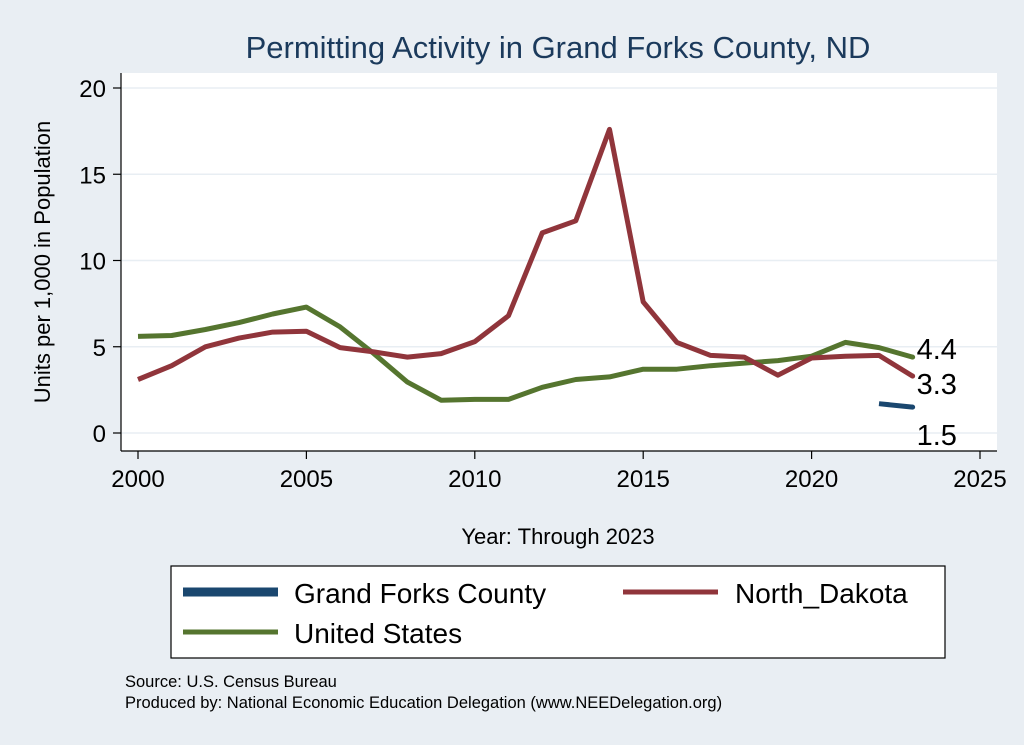 The height and width of the screenshot is (745, 1024). I want to click on series-endpoint-united-states, so click(913, 357).